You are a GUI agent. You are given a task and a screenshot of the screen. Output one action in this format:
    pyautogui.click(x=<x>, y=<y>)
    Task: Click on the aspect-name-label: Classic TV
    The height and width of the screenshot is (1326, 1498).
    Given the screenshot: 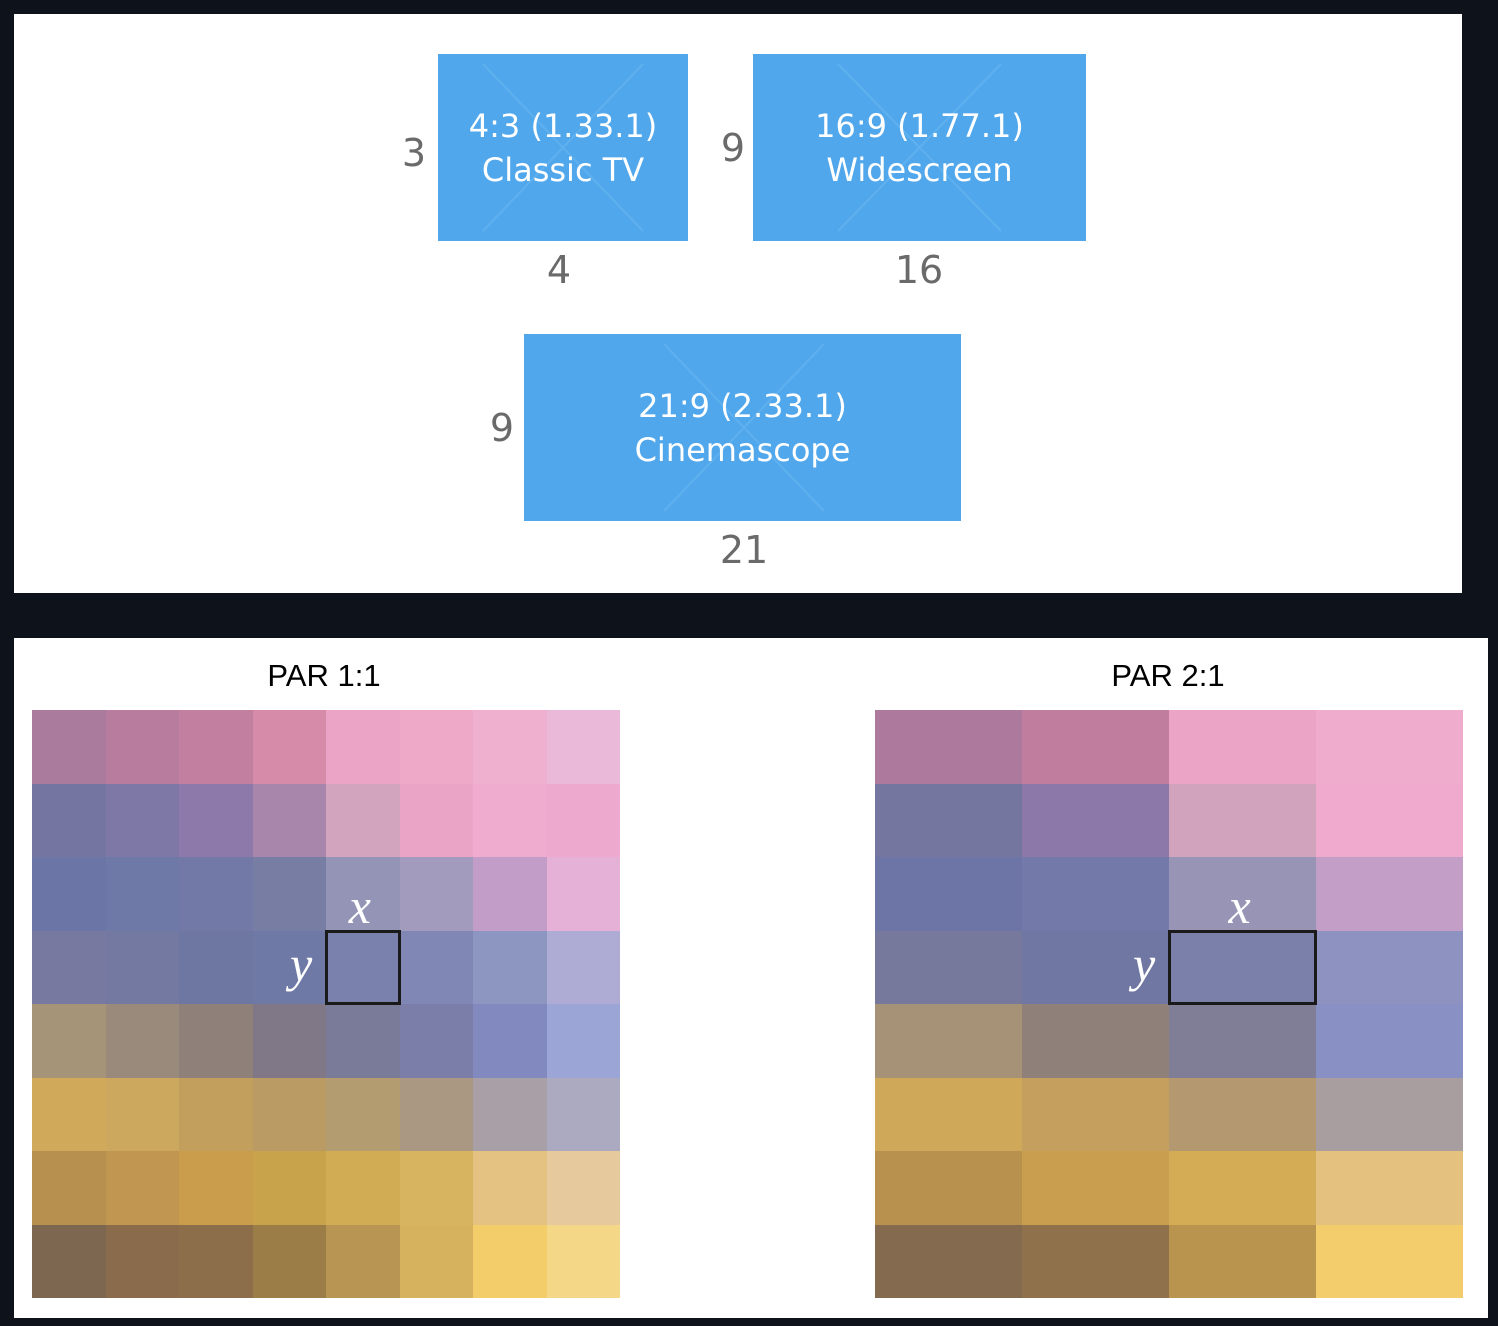 What is the action you would take?
    pyautogui.click(x=563, y=169)
    